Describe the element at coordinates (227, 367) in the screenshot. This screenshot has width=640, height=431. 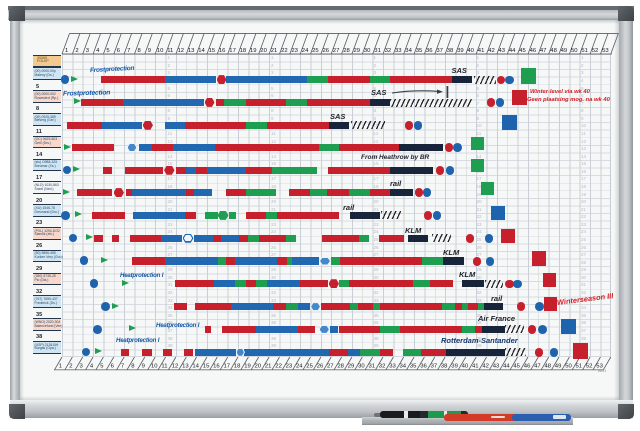
I see `svg-text: 17` at that location.